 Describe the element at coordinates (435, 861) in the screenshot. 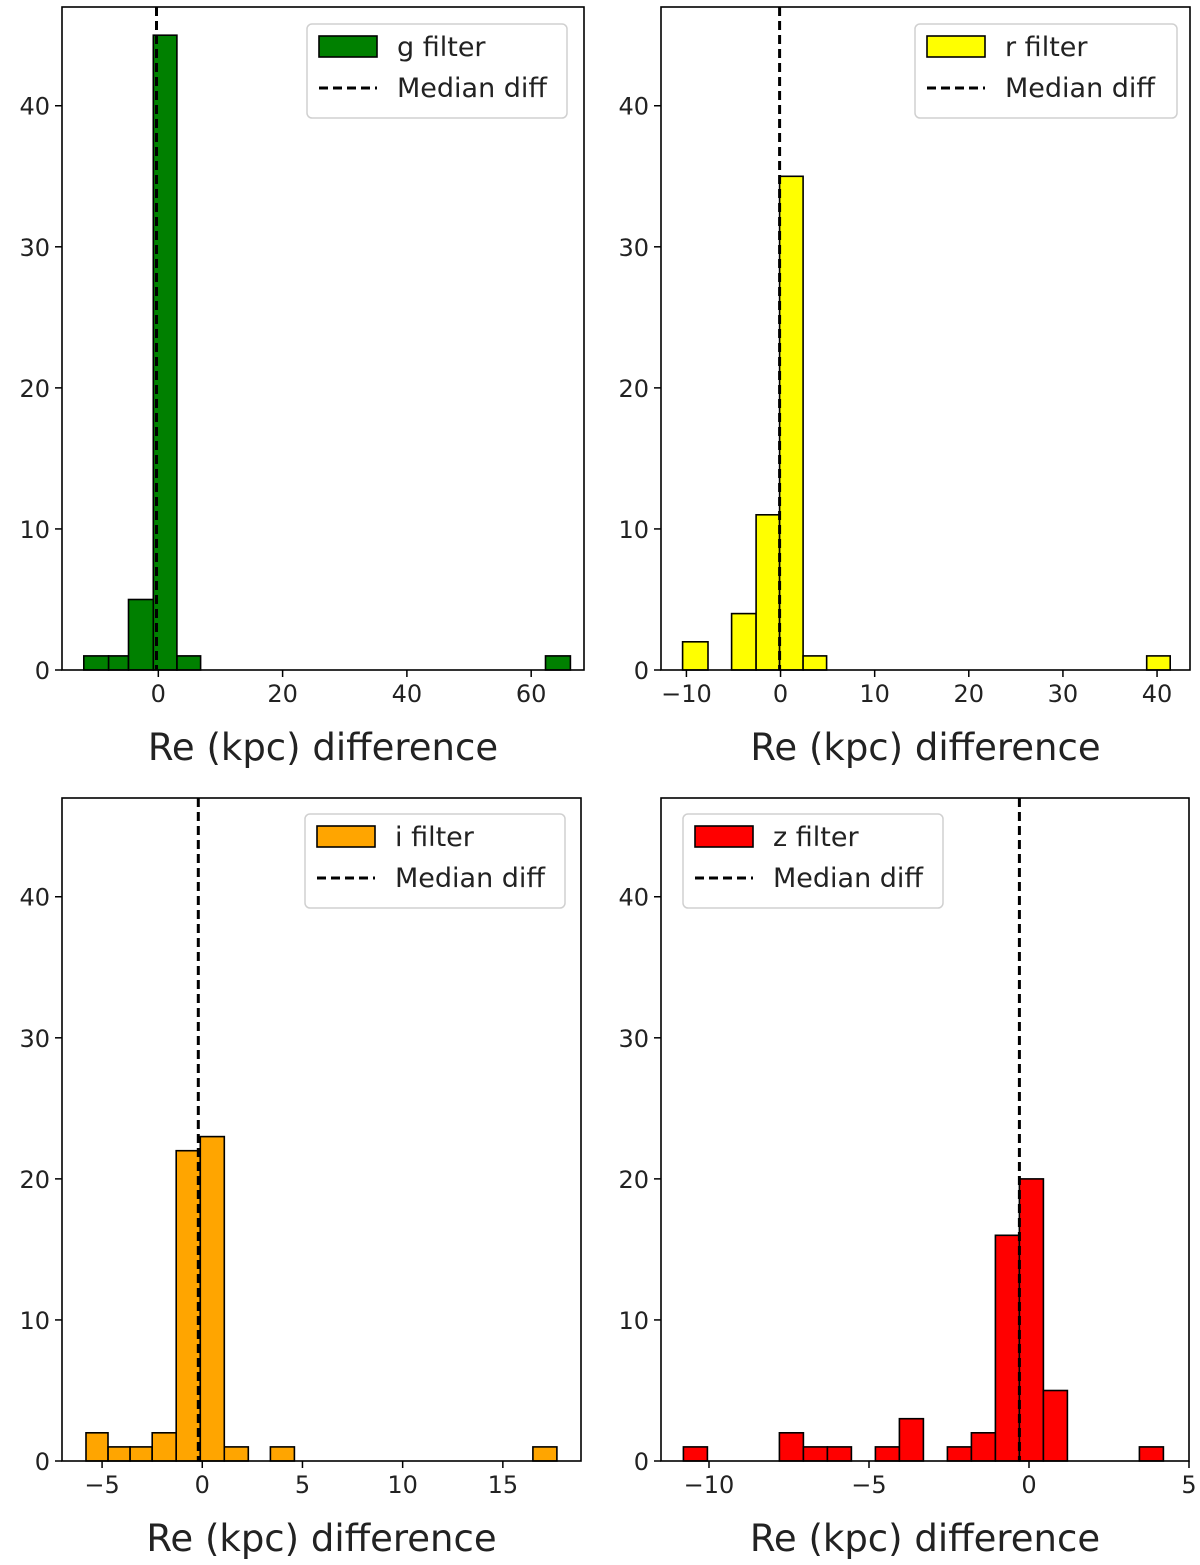

I see `legend: i filter Median diff` at that location.